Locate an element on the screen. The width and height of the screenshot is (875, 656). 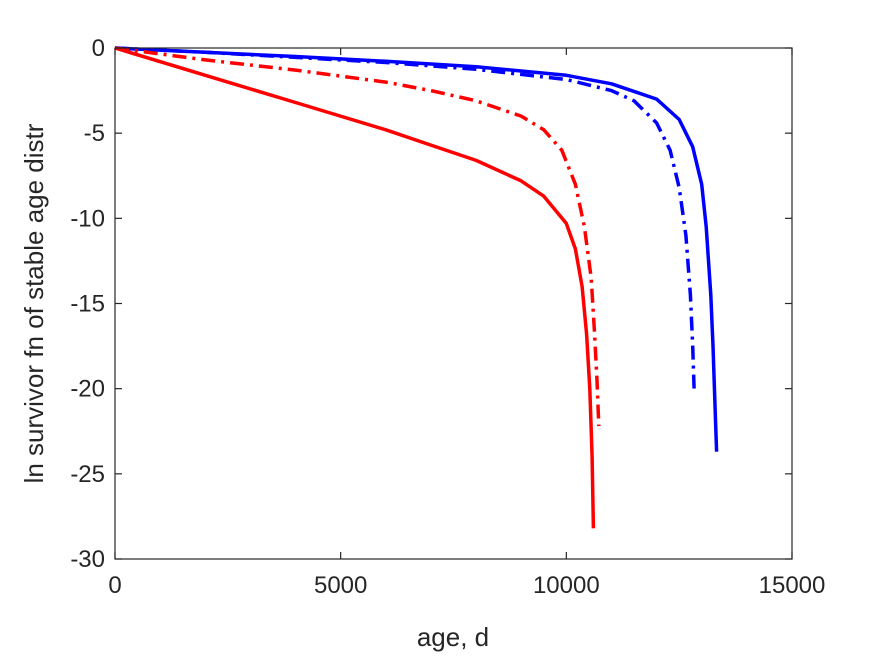
y-axis-label: ln survivor fn of stable age distr is located at coordinates (34, 303).